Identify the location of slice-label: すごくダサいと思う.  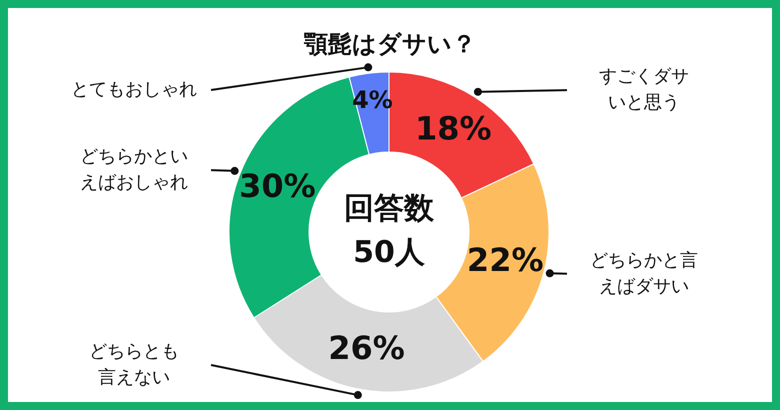
(644, 90).